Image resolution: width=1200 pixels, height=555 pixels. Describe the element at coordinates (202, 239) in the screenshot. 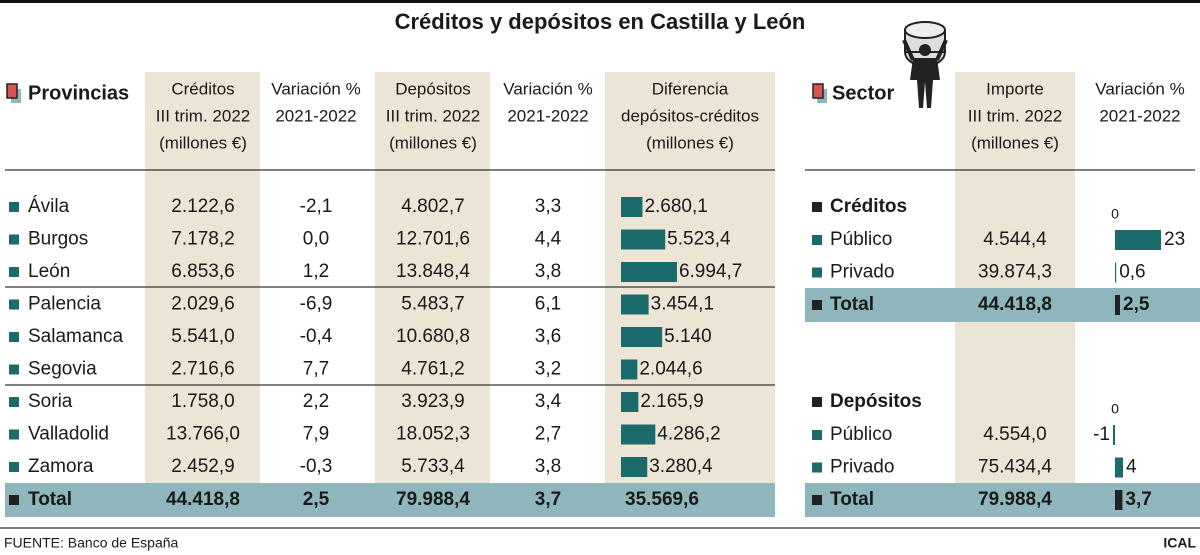

I see `cell: 7.178,2` at that location.